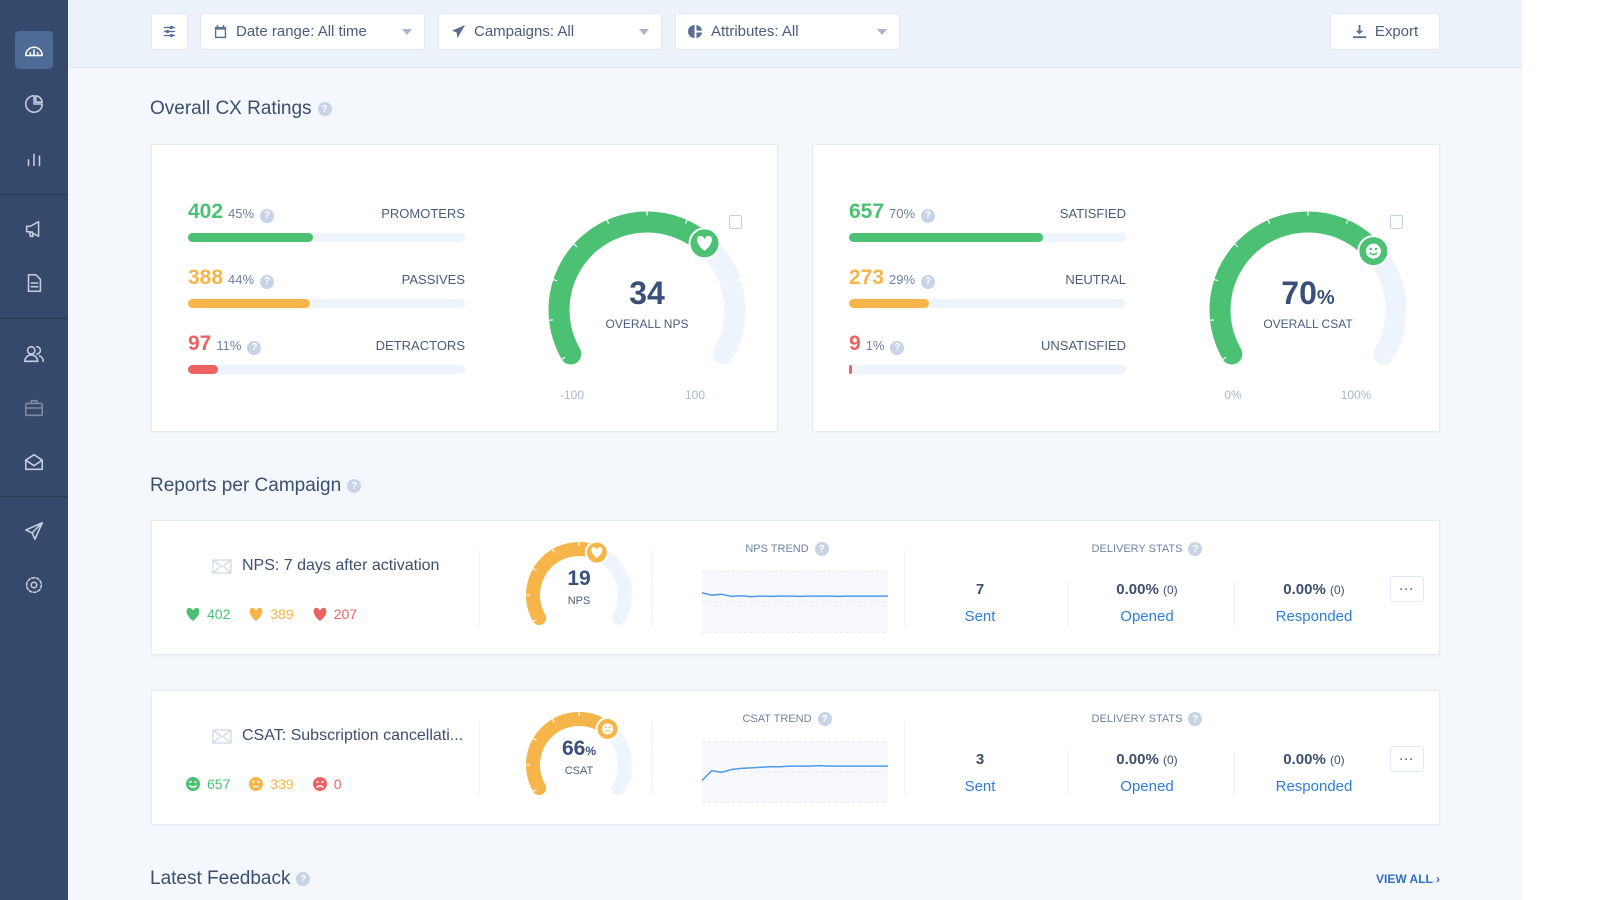  Describe the element at coordinates (647, 293) in the screenshot. I see `gauge-value: 34` at that location.